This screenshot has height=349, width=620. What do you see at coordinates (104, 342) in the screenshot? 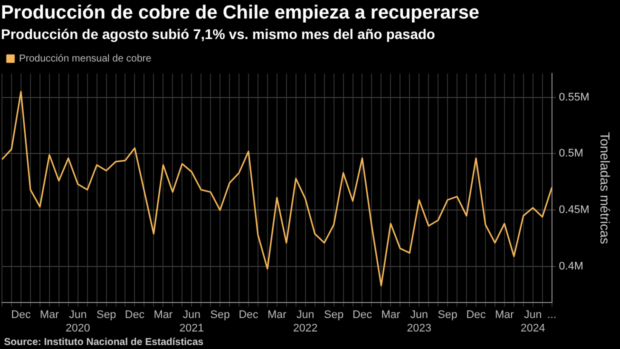
I see `source-note: Source: Instituto Nacional de Estadísticas` at bounding box center [104, 342].